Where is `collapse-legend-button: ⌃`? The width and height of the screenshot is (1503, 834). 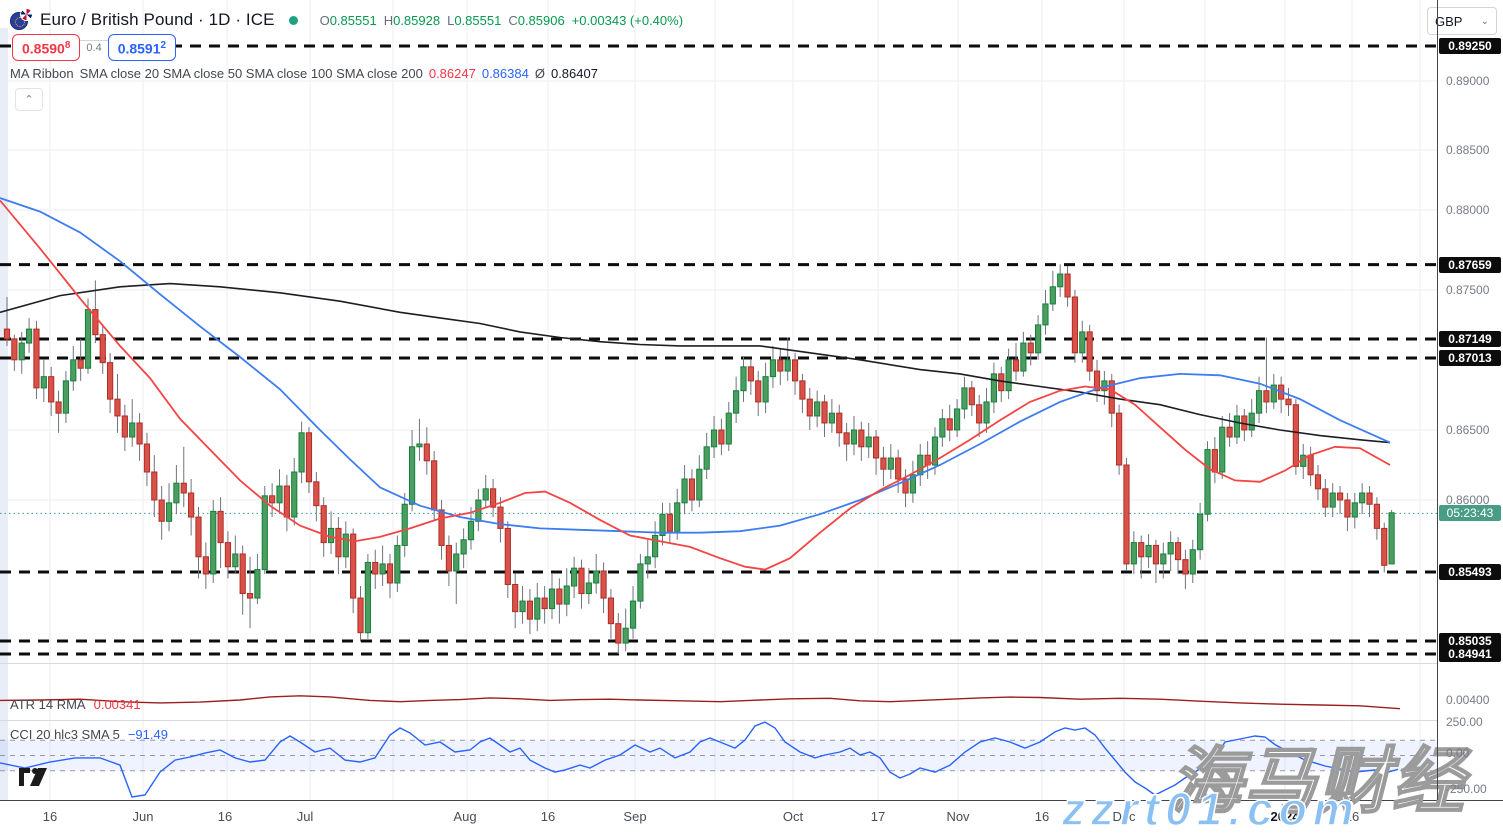
collapse-legend-button: ⌃ is located at coordinates (29, 99).